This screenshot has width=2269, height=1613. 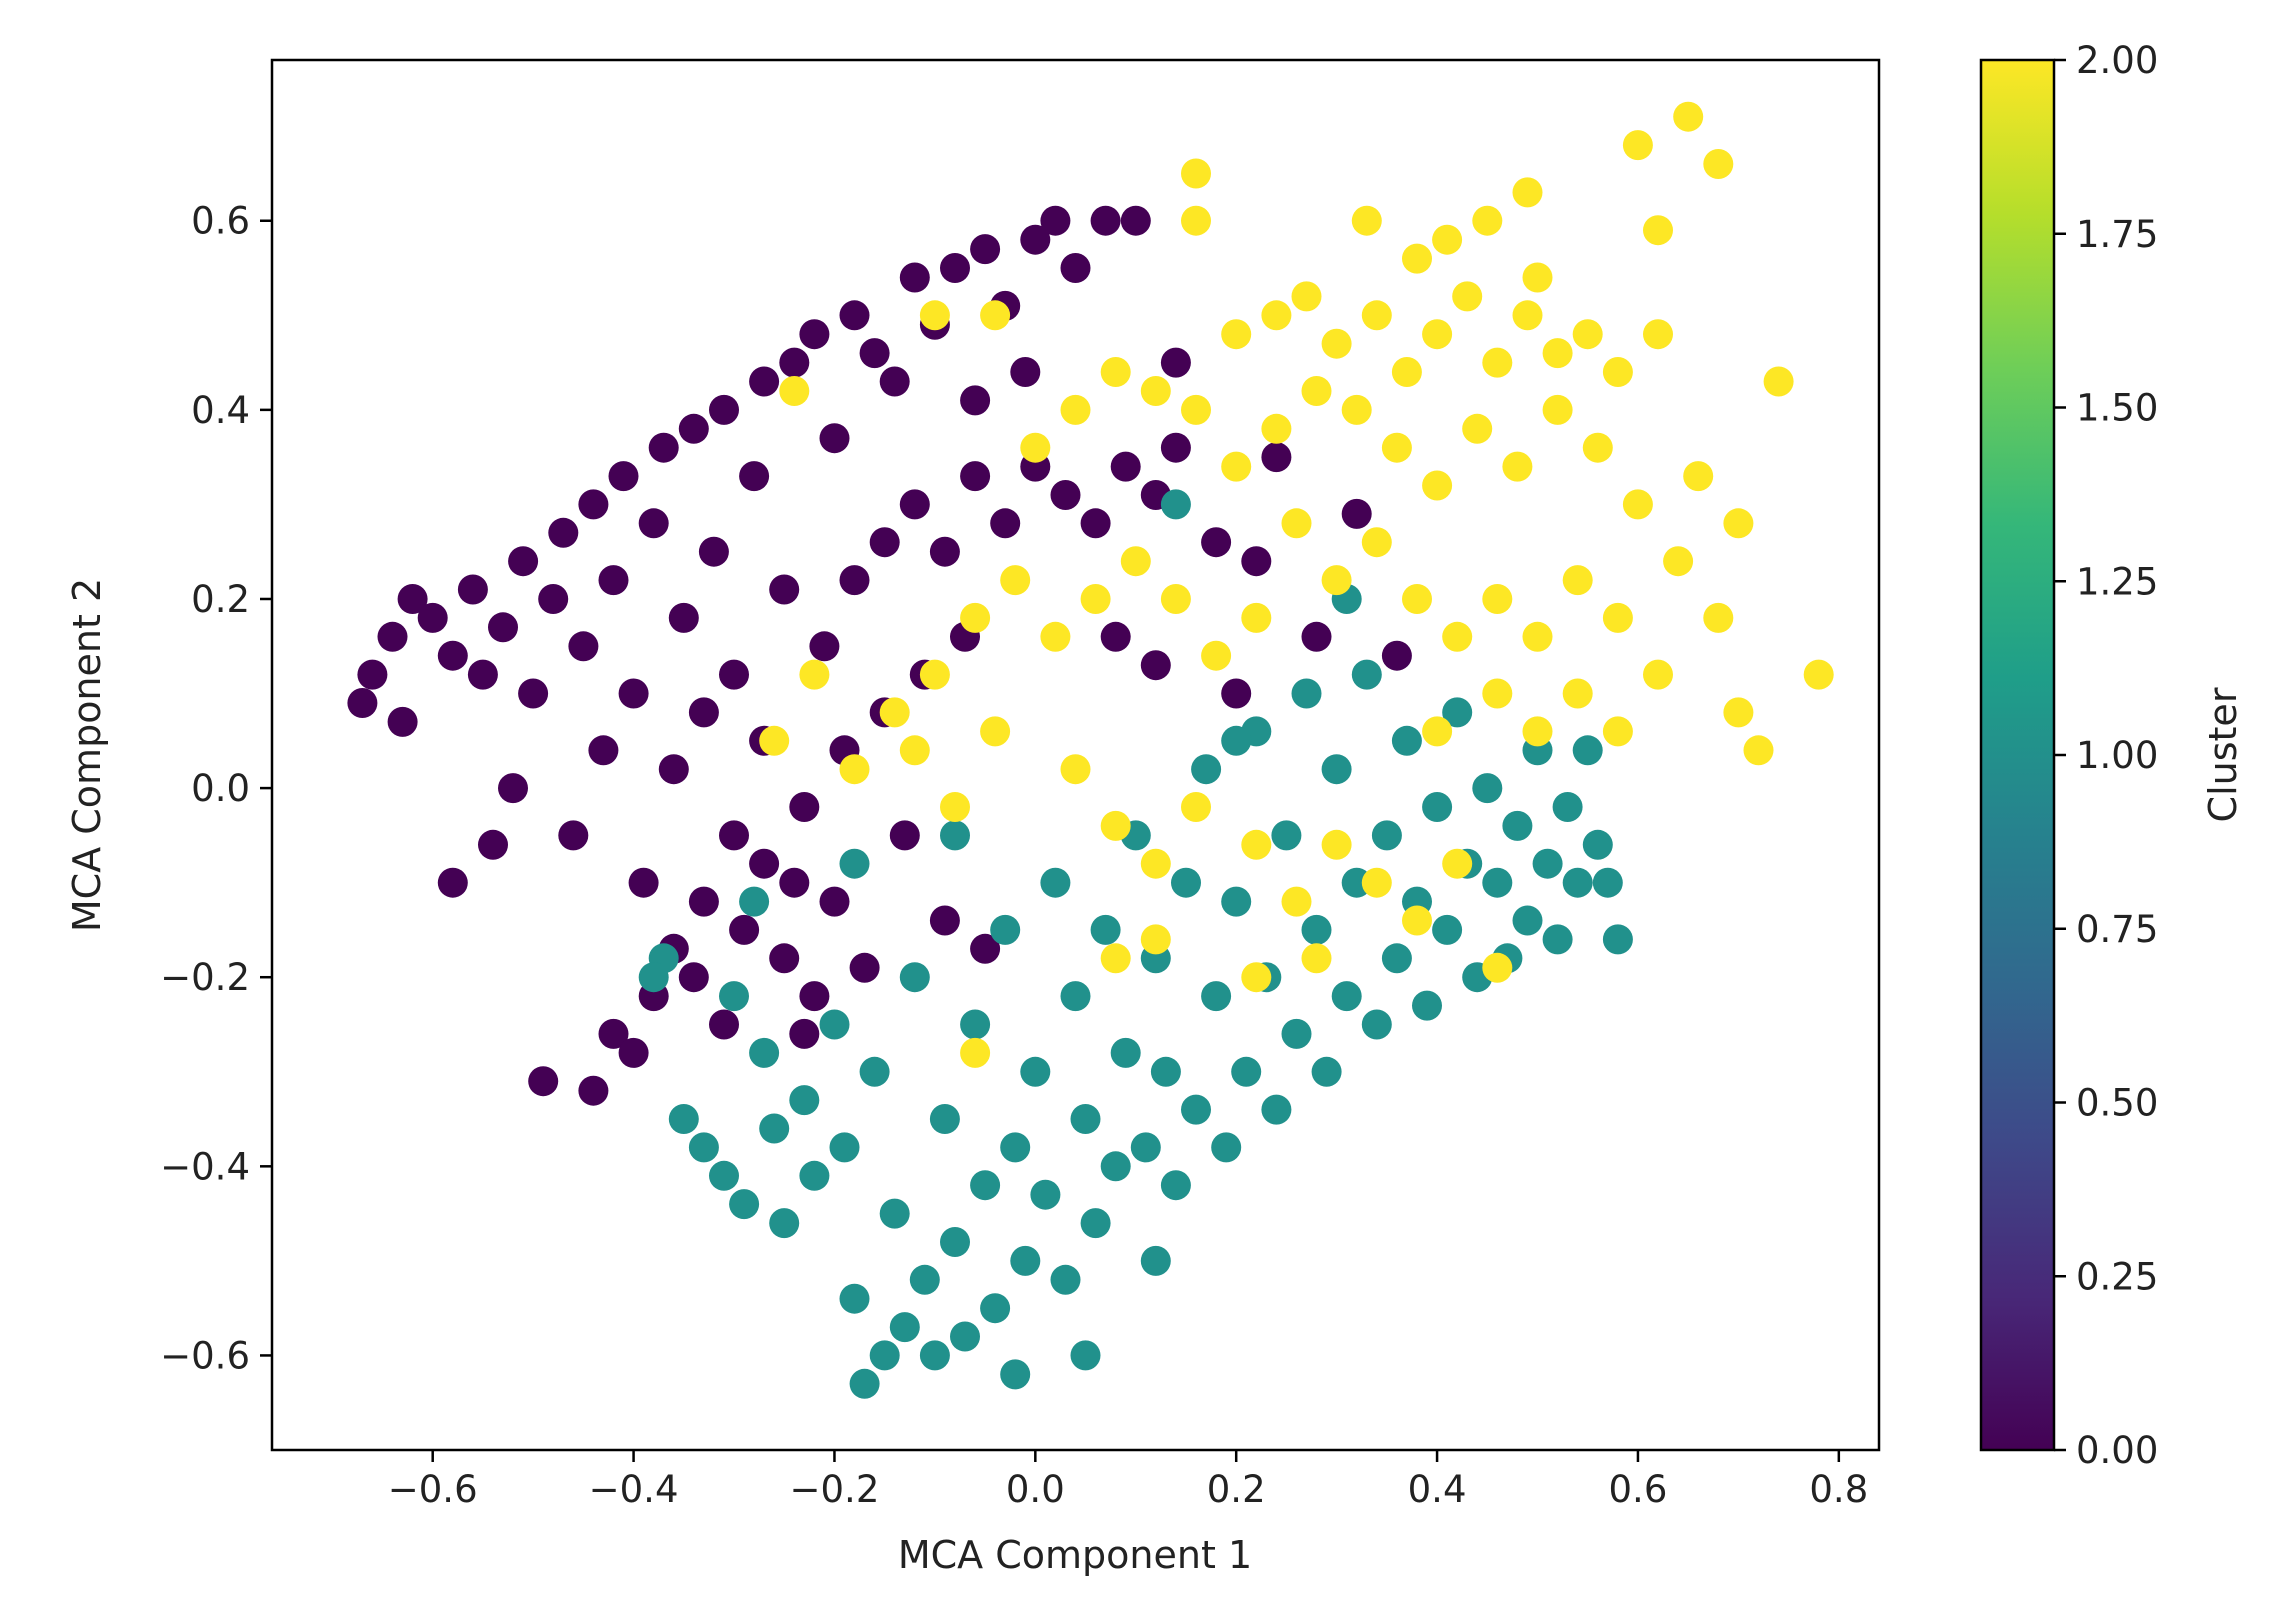 What do you see at coordinates (2223, 754) in the screenshot?
I see `colorbar-label: Cluster` at bounding box center [2223, 754].